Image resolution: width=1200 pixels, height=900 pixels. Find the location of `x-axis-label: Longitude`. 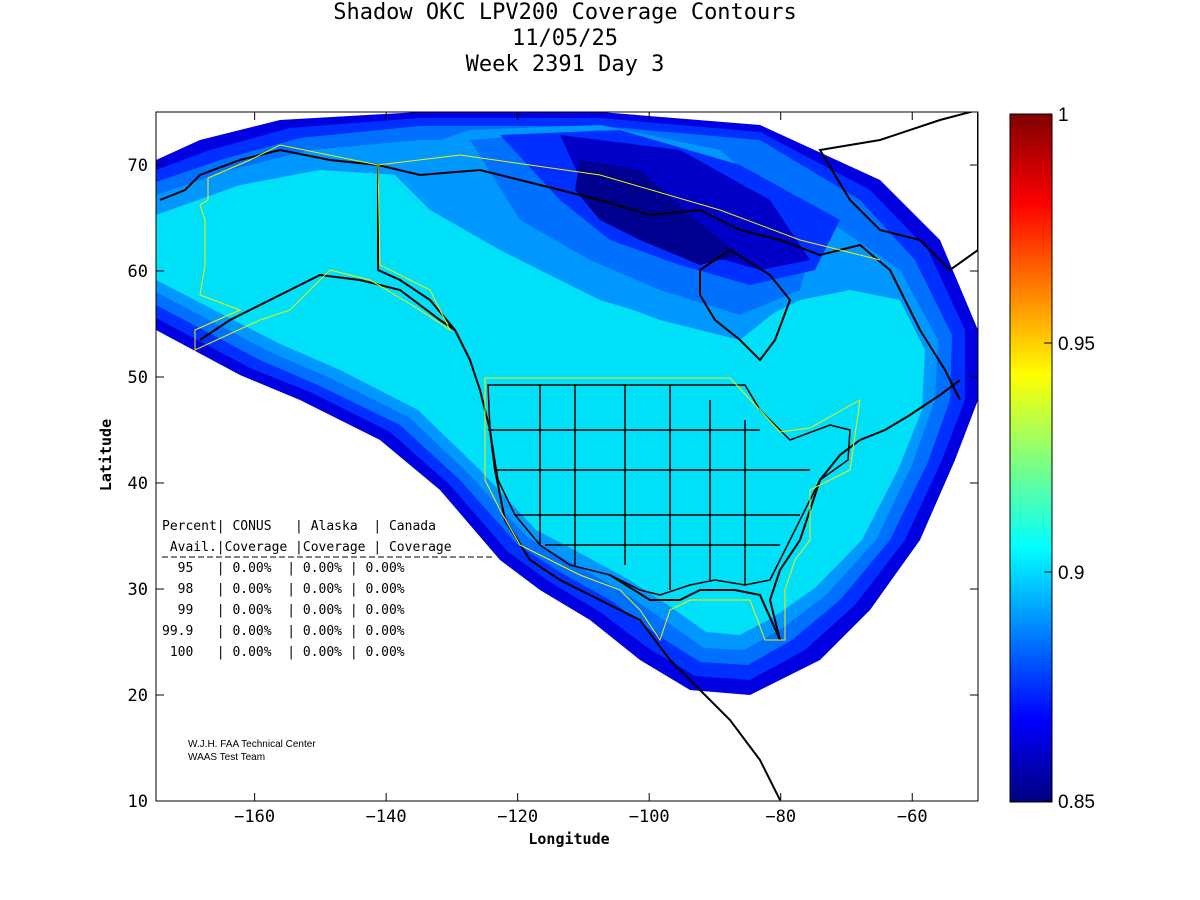

x-axis-label: Longitude is located at coordinates (568, 839).